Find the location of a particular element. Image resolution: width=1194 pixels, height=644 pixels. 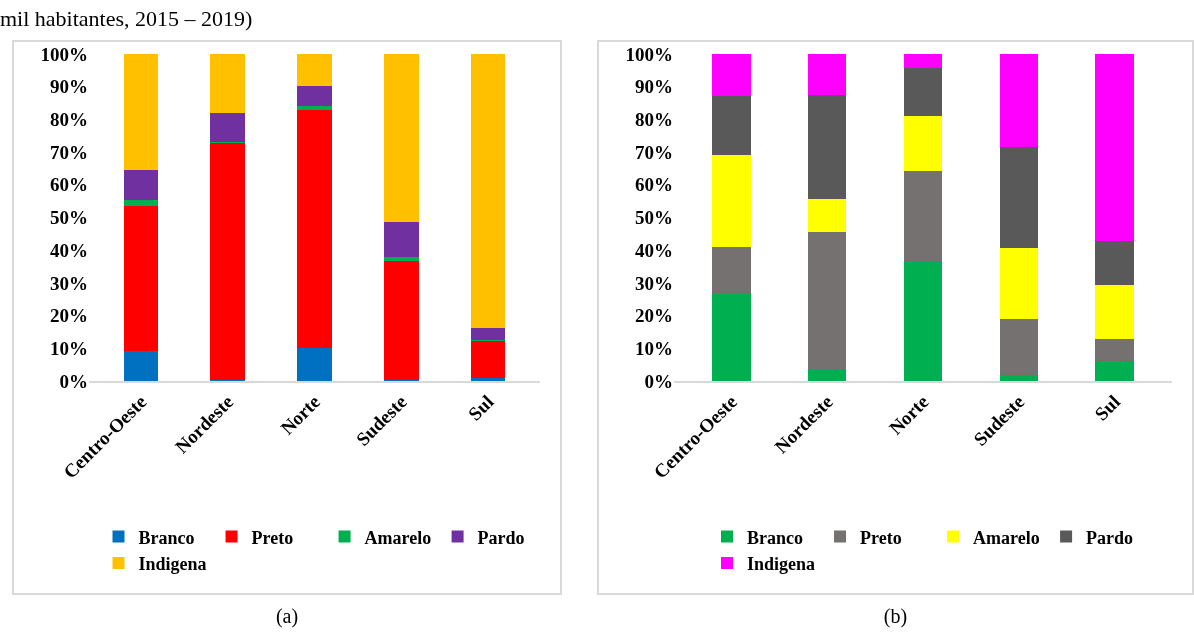

text: (b) is located at coordinates (895, 616).